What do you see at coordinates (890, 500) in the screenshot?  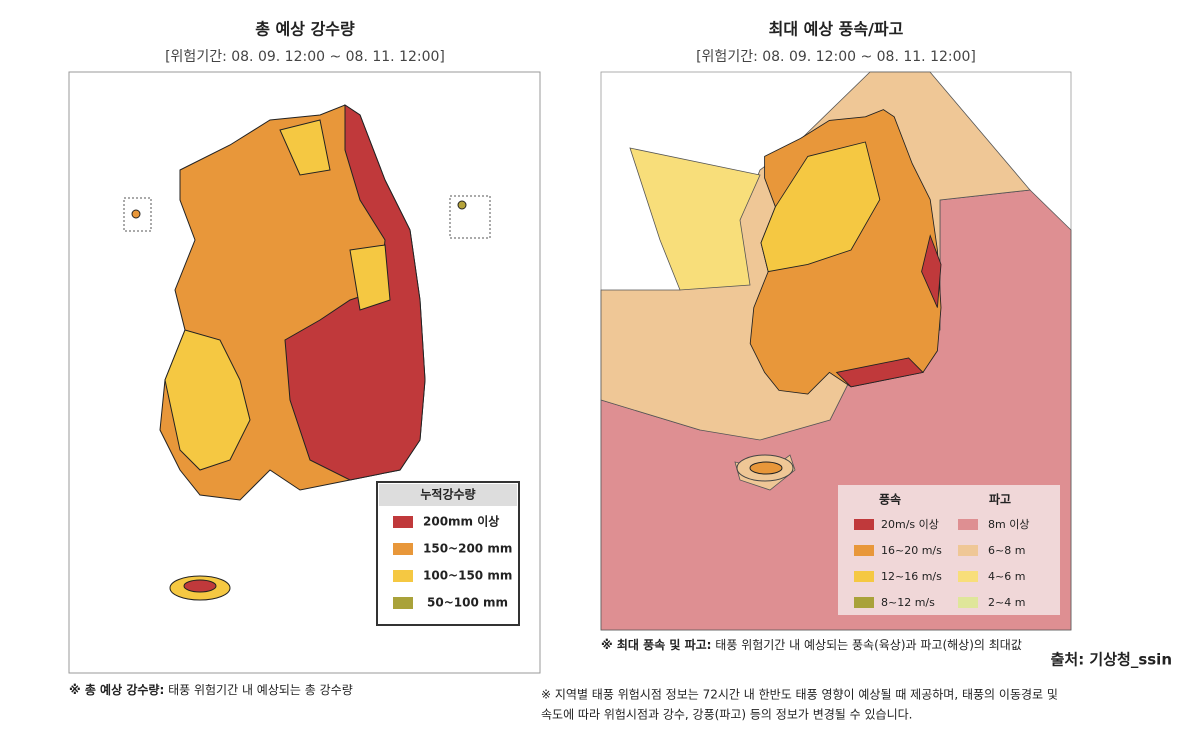 I see `legend-title: 풍속` at bounding box center [890, 500].